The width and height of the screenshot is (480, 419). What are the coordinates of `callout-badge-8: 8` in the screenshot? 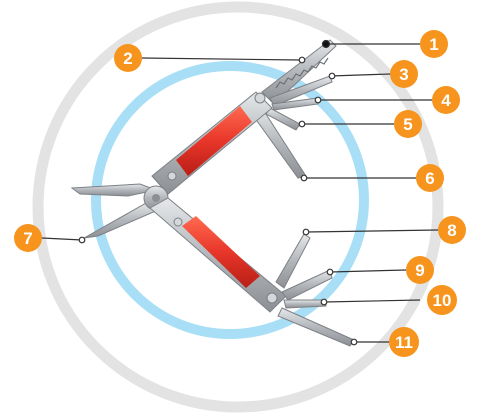 It's located at (452, 230).